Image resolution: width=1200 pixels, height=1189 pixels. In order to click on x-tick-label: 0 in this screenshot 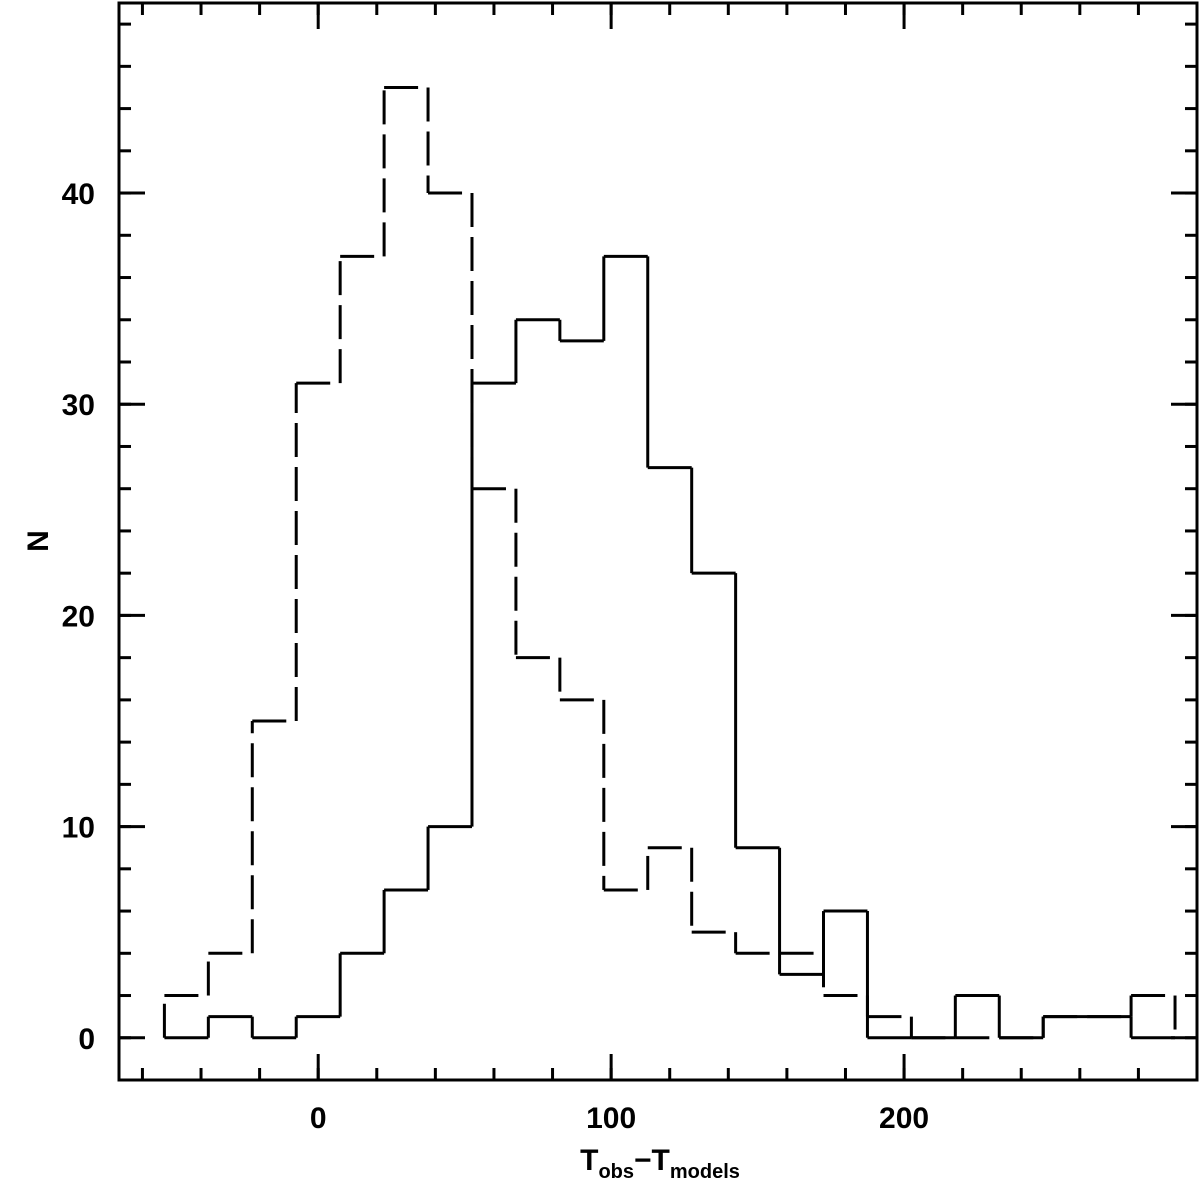, I will do `click(318, 1118)`.